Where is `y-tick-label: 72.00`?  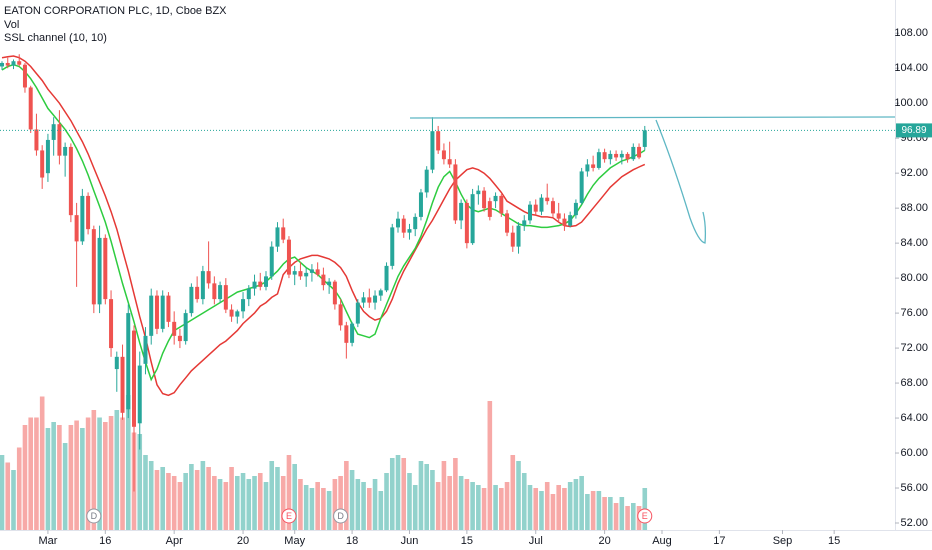 y-tick-label: 72.00 is located at coordinates (914, 348).